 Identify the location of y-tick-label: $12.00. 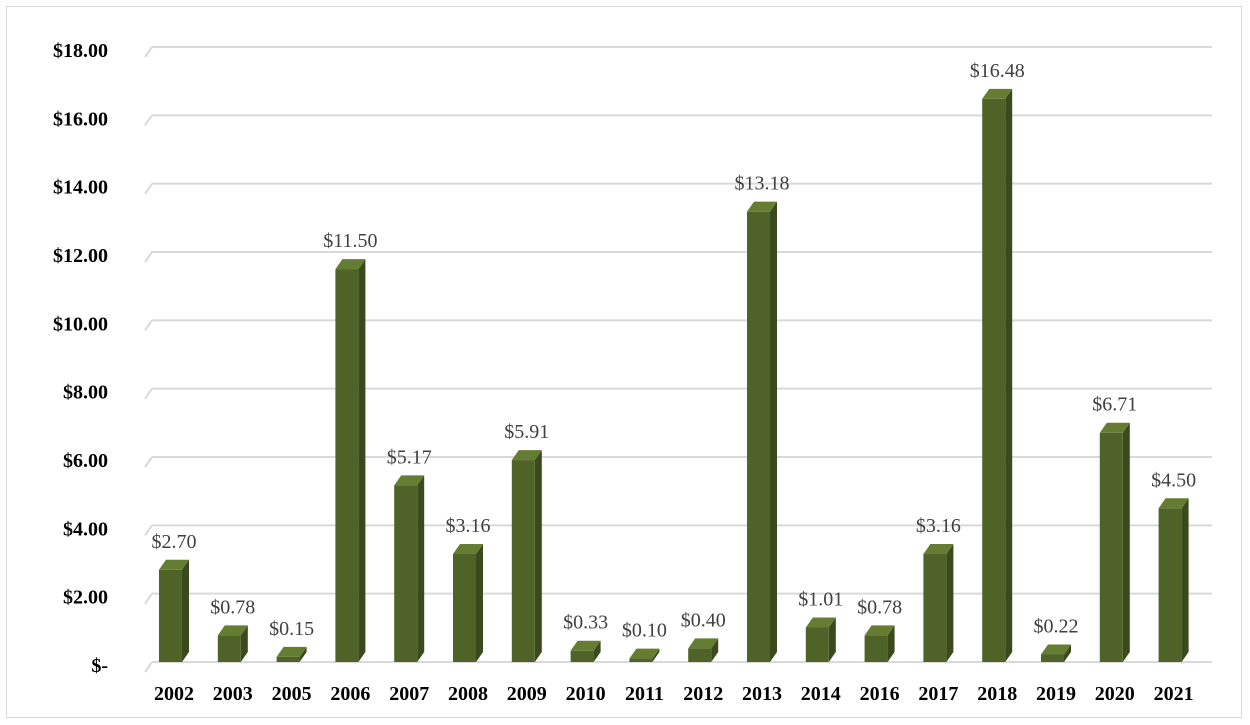
(80, 256).